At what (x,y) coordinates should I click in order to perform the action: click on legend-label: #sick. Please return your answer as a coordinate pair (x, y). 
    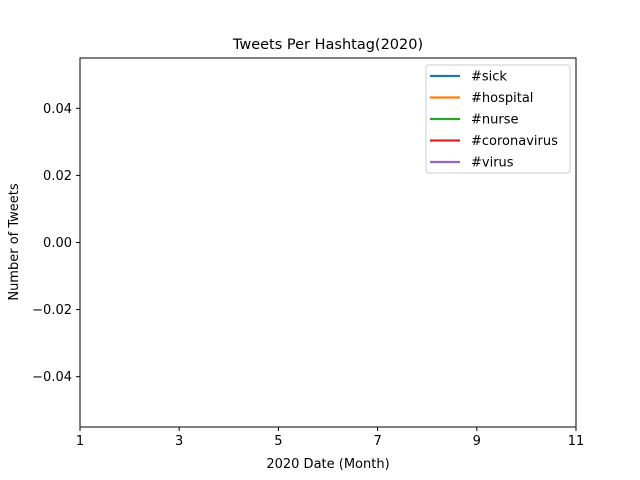
    Looking at the image, I should click on (489, 77).